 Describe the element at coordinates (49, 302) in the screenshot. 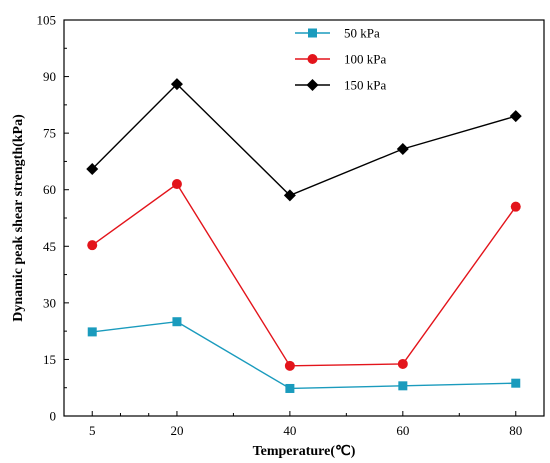

I see `y-tick-label: 30` at that location.